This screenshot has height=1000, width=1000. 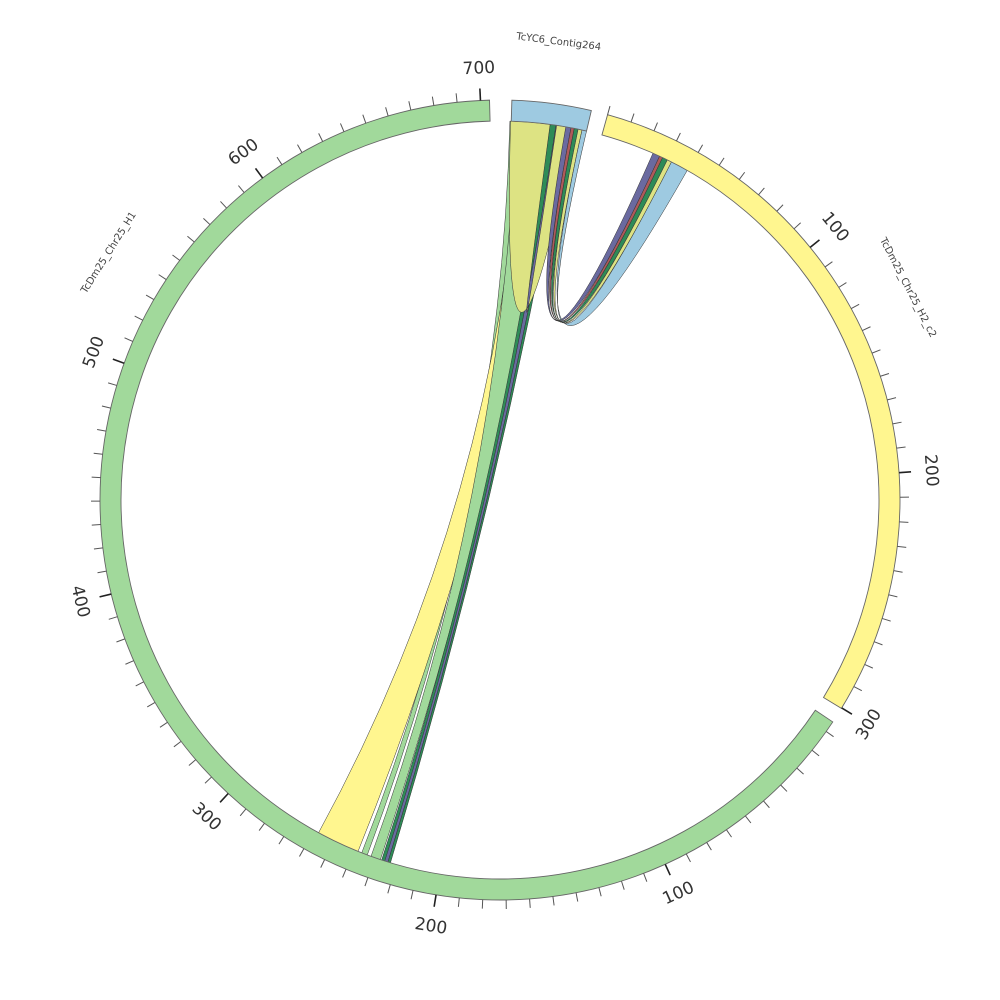 What do you see at coordinates (558, 42) in the screenshot?
I see `segment-label-contig: TcYC6_Contig264` at bounding box center [558, 42].